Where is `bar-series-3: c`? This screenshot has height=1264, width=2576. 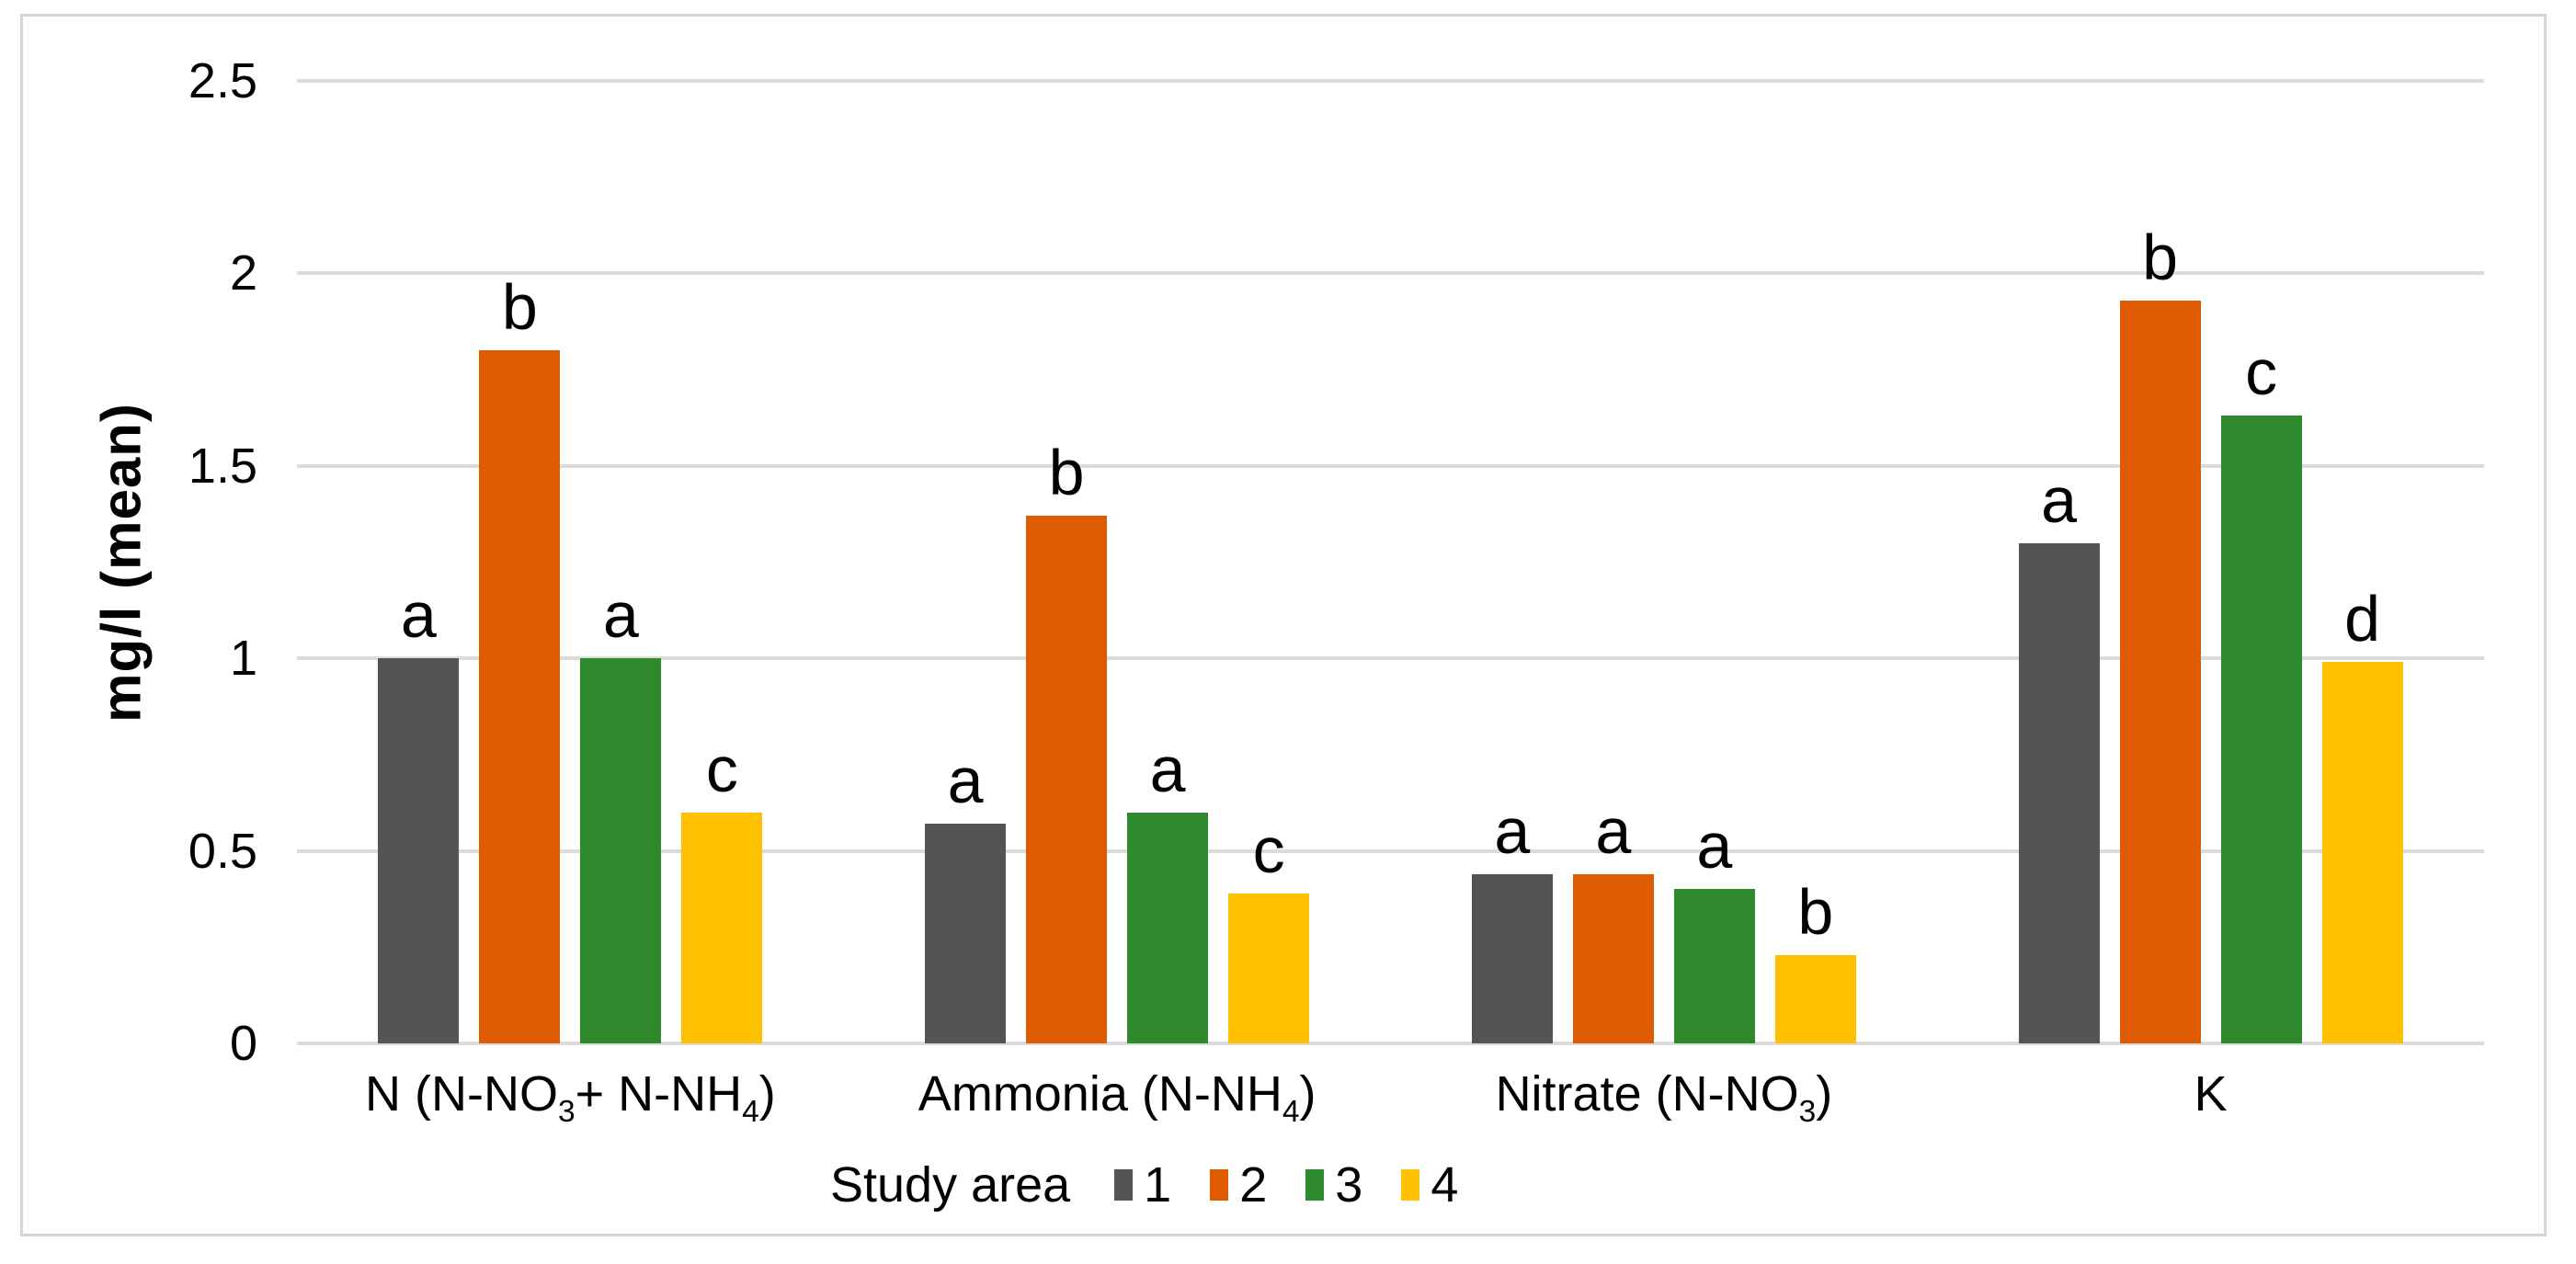
bar-series-3: c is located at coordinates (2261, 691).